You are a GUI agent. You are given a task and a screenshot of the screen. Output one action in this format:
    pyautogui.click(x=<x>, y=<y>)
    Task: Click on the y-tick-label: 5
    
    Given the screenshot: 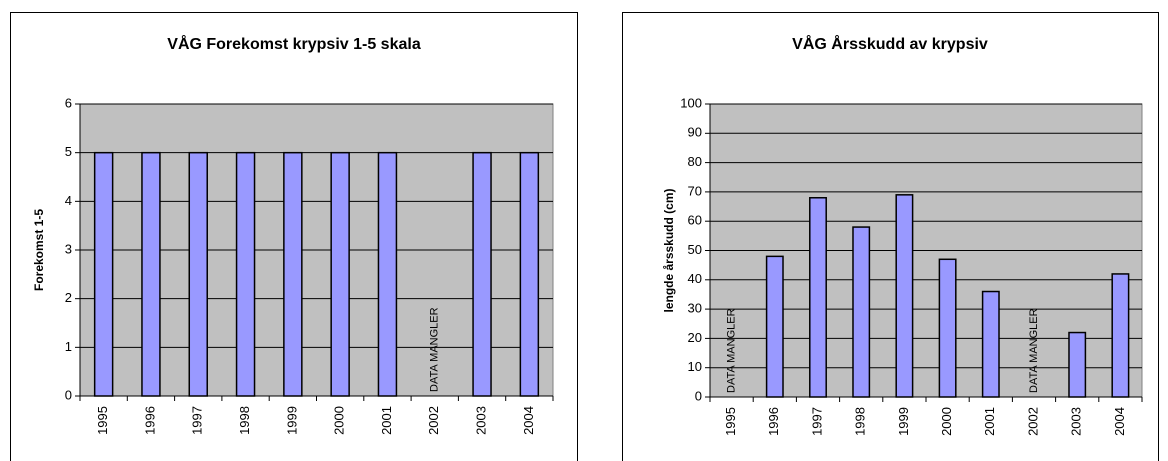 What is the action you would take?
    pyautogui.click(x=68, y=151)
    